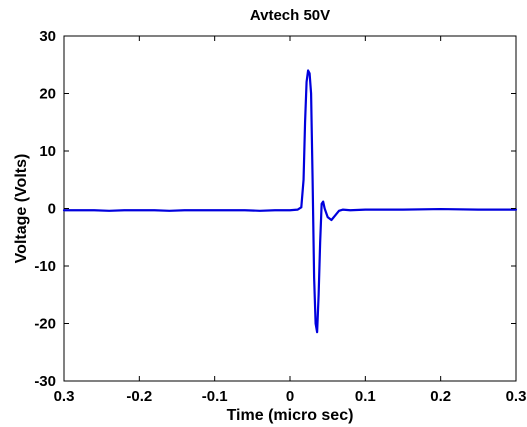 This screenshot has height=427, width=527. What do you see at coordinates (47, 151) in the screenshot?
I see `y-tick-label: 10` at bounding box center [47, 151].